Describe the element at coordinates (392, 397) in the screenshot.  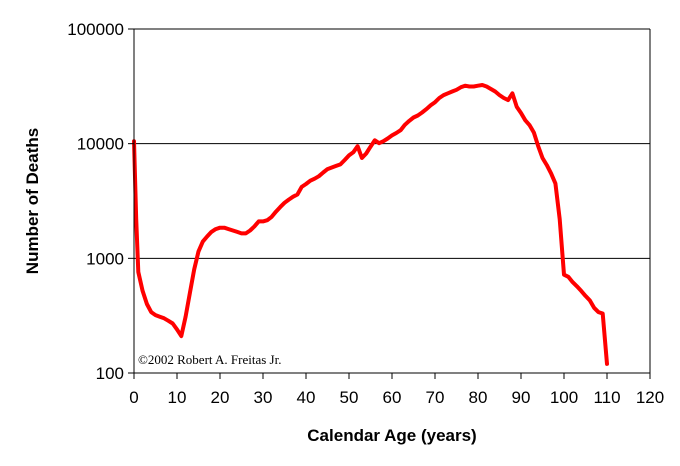
I see `x-tick-label: 60` at that location.